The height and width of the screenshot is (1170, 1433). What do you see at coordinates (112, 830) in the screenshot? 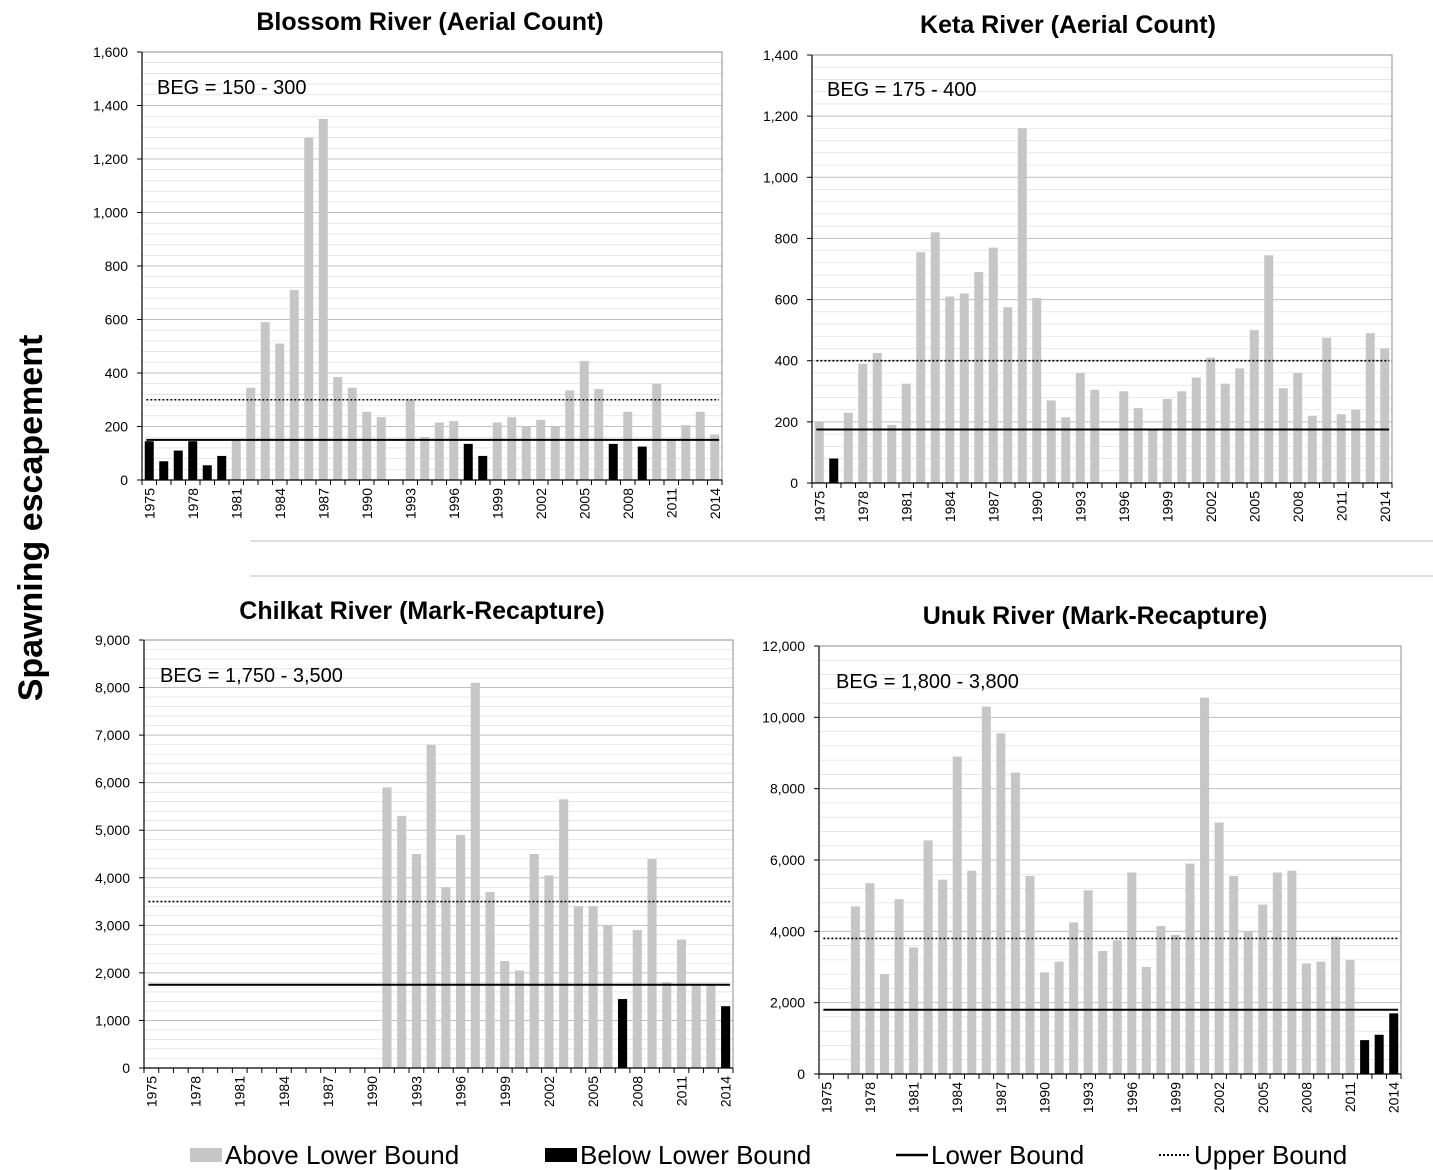
I see `y-tick-label: 5,000` at bounding box center [112, 830].